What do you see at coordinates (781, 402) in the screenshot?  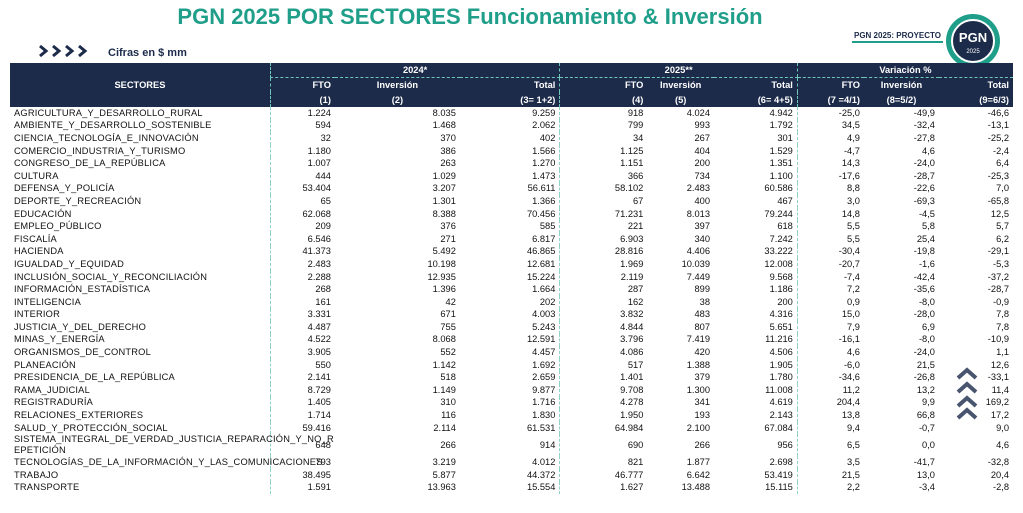 I see `cell: 4.619` at bounding box center [781, 402].